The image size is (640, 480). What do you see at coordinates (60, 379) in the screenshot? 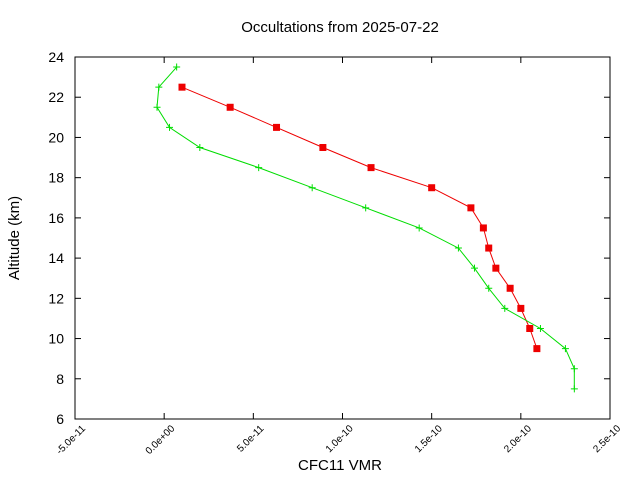
I see `y-tick-label: 8` at bounding box center [60, 379].